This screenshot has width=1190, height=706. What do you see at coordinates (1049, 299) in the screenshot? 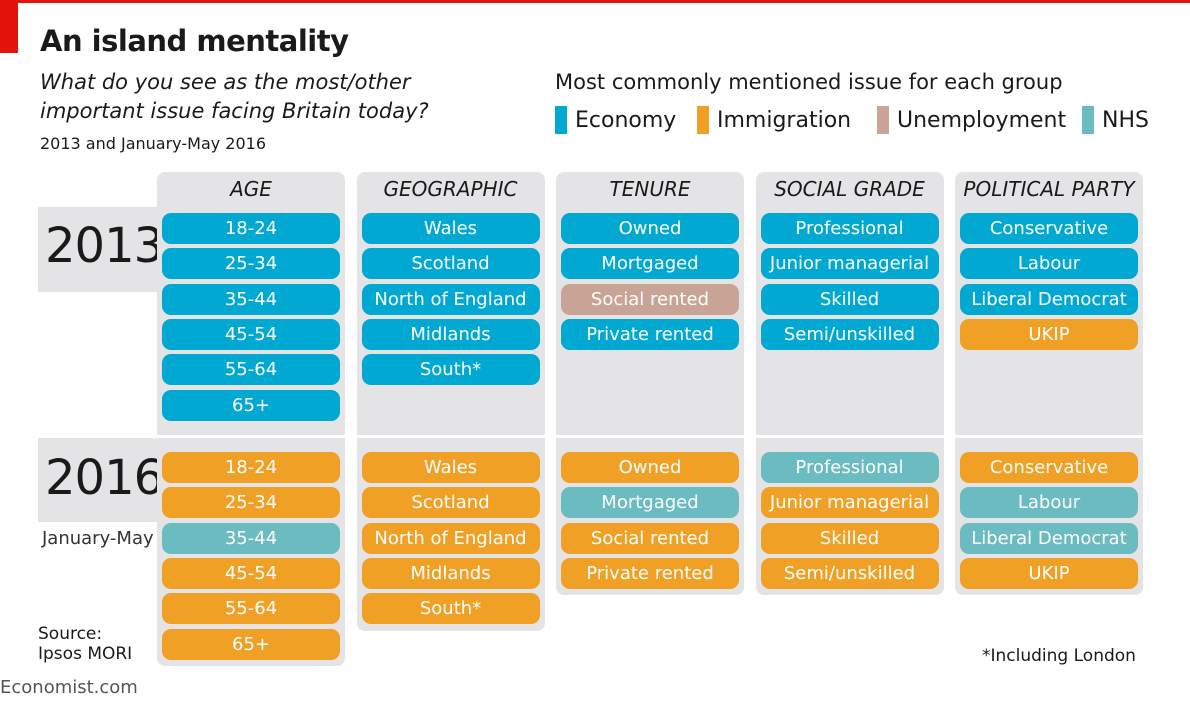
I see `group-pill-2013-political-party: Liberal Democrat` at bounding box center [1049, 299].